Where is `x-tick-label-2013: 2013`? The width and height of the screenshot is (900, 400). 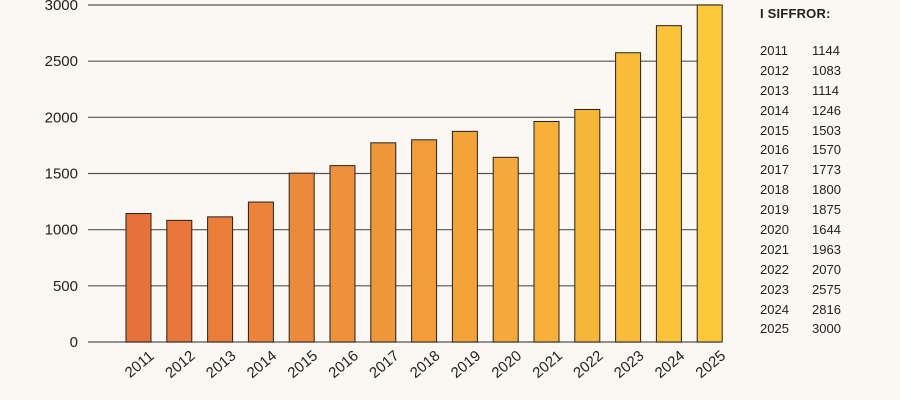
x-tick-label-2013: 2013 is located at coordinates (221, 364).